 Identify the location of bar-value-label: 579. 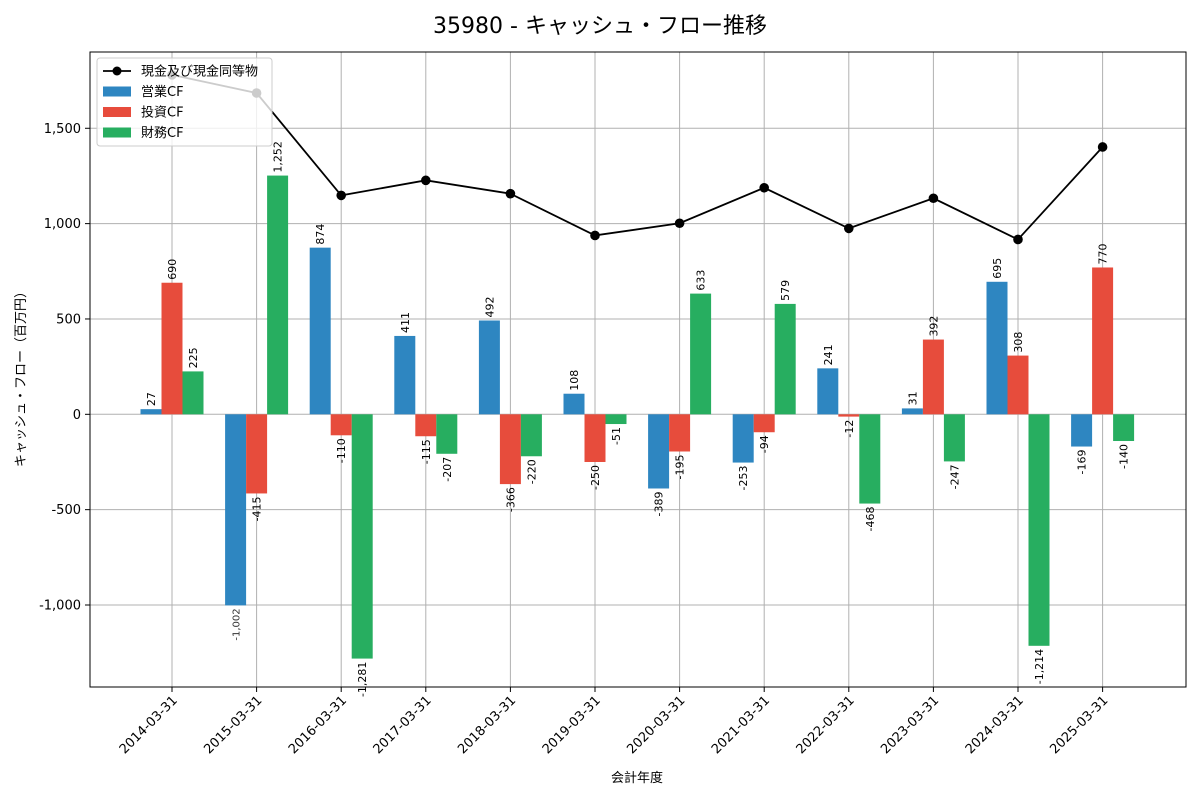
(785, 290).